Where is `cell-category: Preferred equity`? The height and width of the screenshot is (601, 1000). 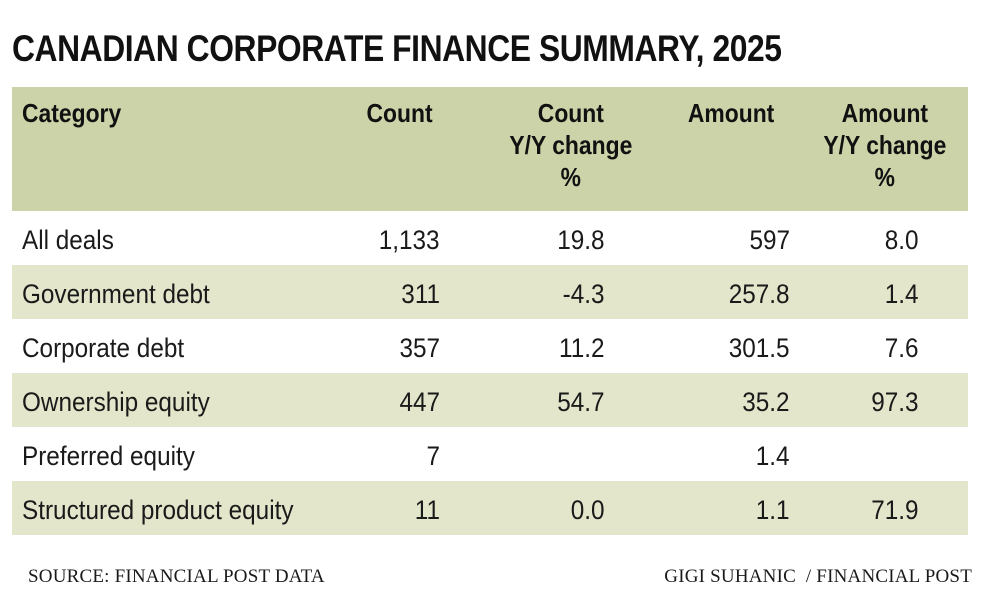
cell-category: Preferred equity is located at coordinates (108, 456).